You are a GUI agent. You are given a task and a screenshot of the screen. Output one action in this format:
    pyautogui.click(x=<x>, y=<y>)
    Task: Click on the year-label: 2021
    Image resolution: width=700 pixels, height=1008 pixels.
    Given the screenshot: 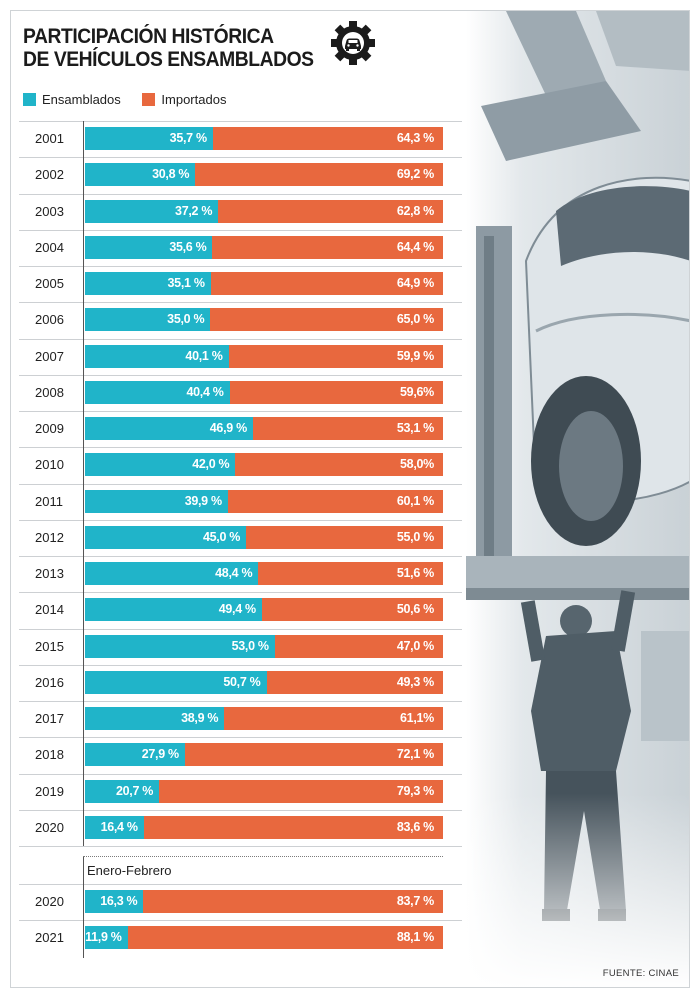 What is the action you would take?
    pyautogui.click(x=49, y=938)
    